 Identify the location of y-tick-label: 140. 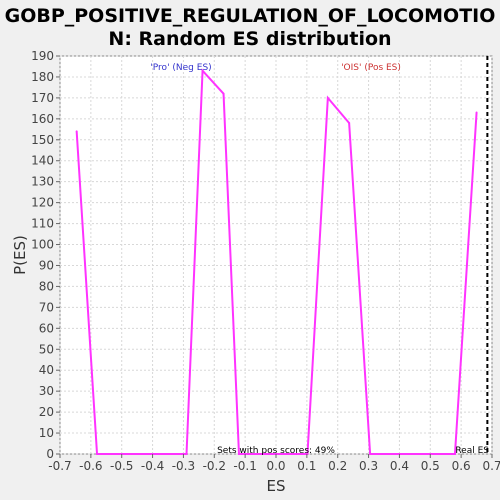
(42, 161).